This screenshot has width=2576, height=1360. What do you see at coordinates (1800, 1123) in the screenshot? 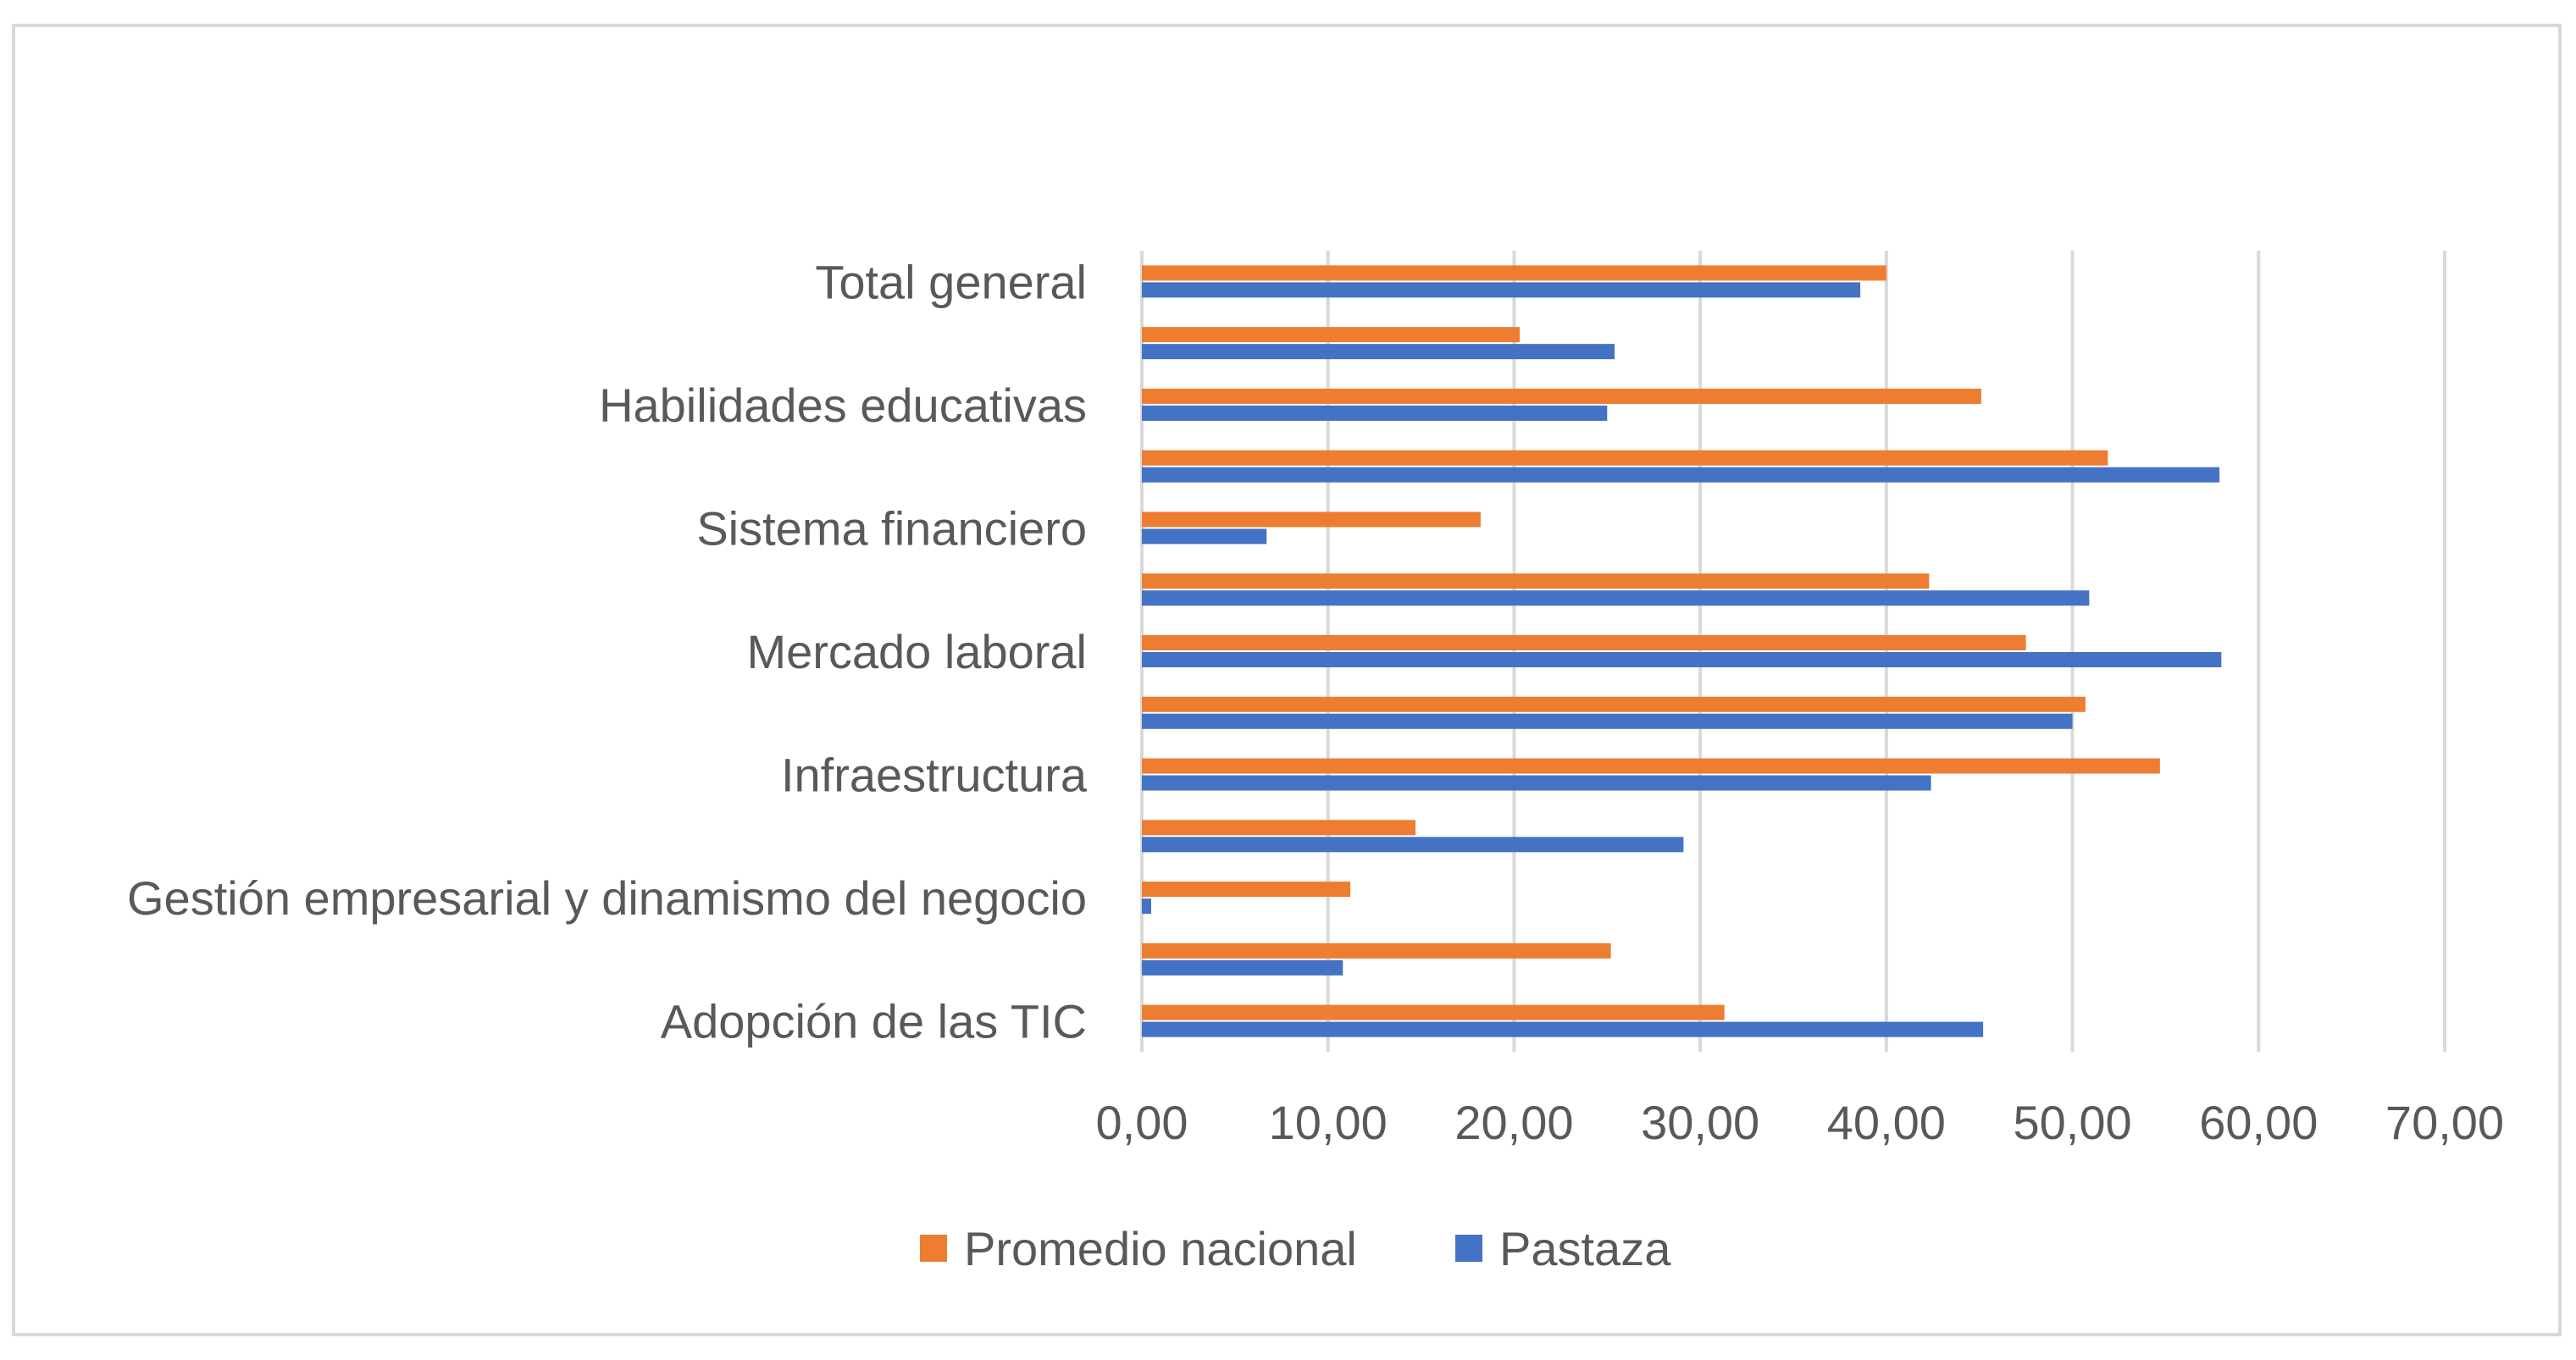
I see `x-tick-labels: 0,00 10,00 20,00 30,00 40,00 50,00 60,00 70,00` at bounding box center [1800, 1123].